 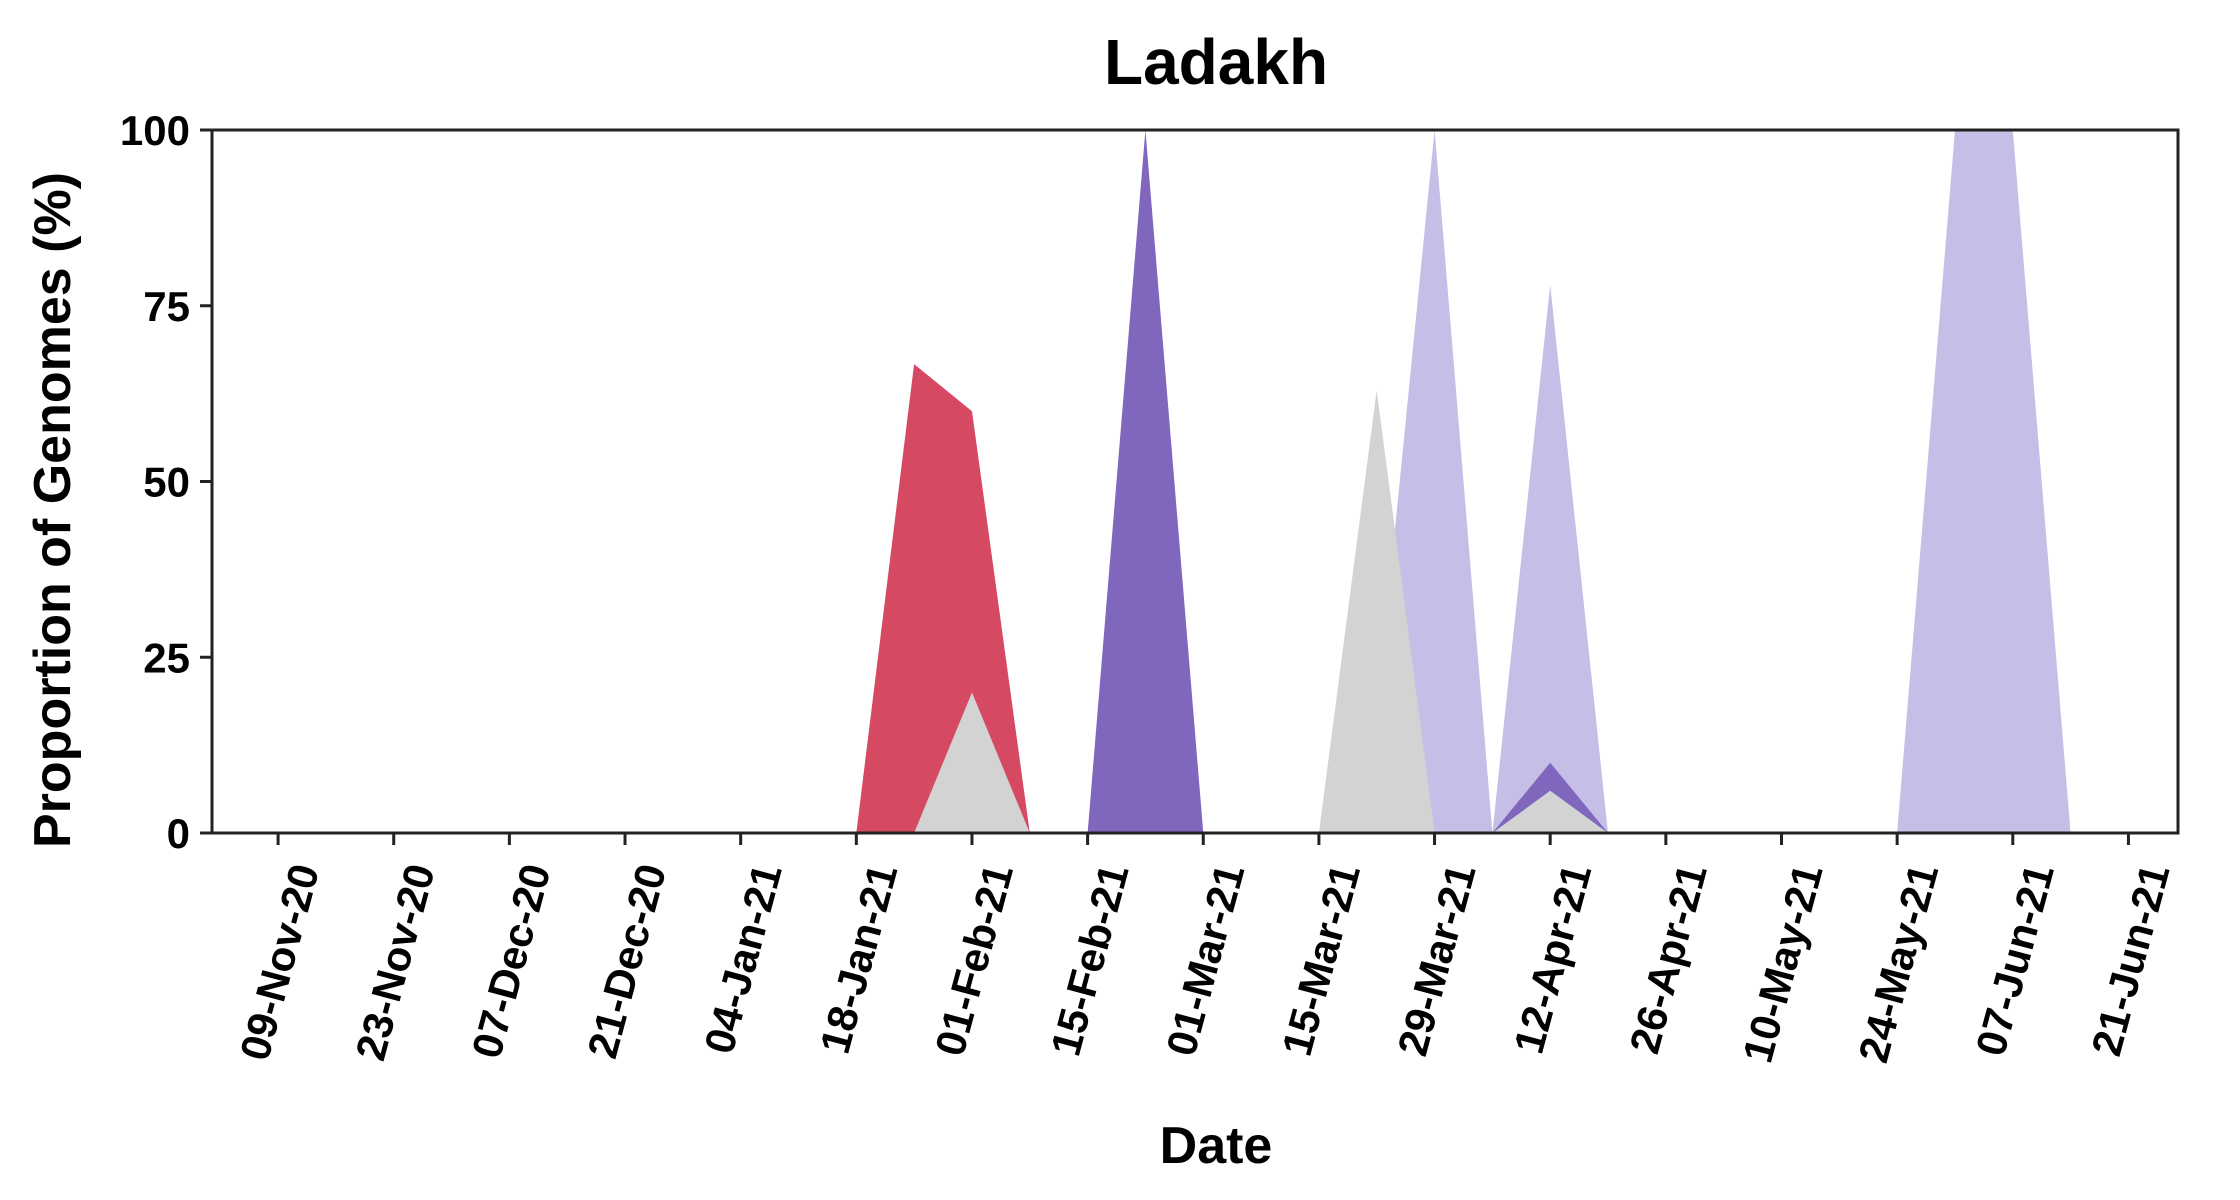 What do you see at coordinates (394, 962) in the screenshot?
I see `x-tick-label: 23-Nov-20` at bounding box center [394, 962].